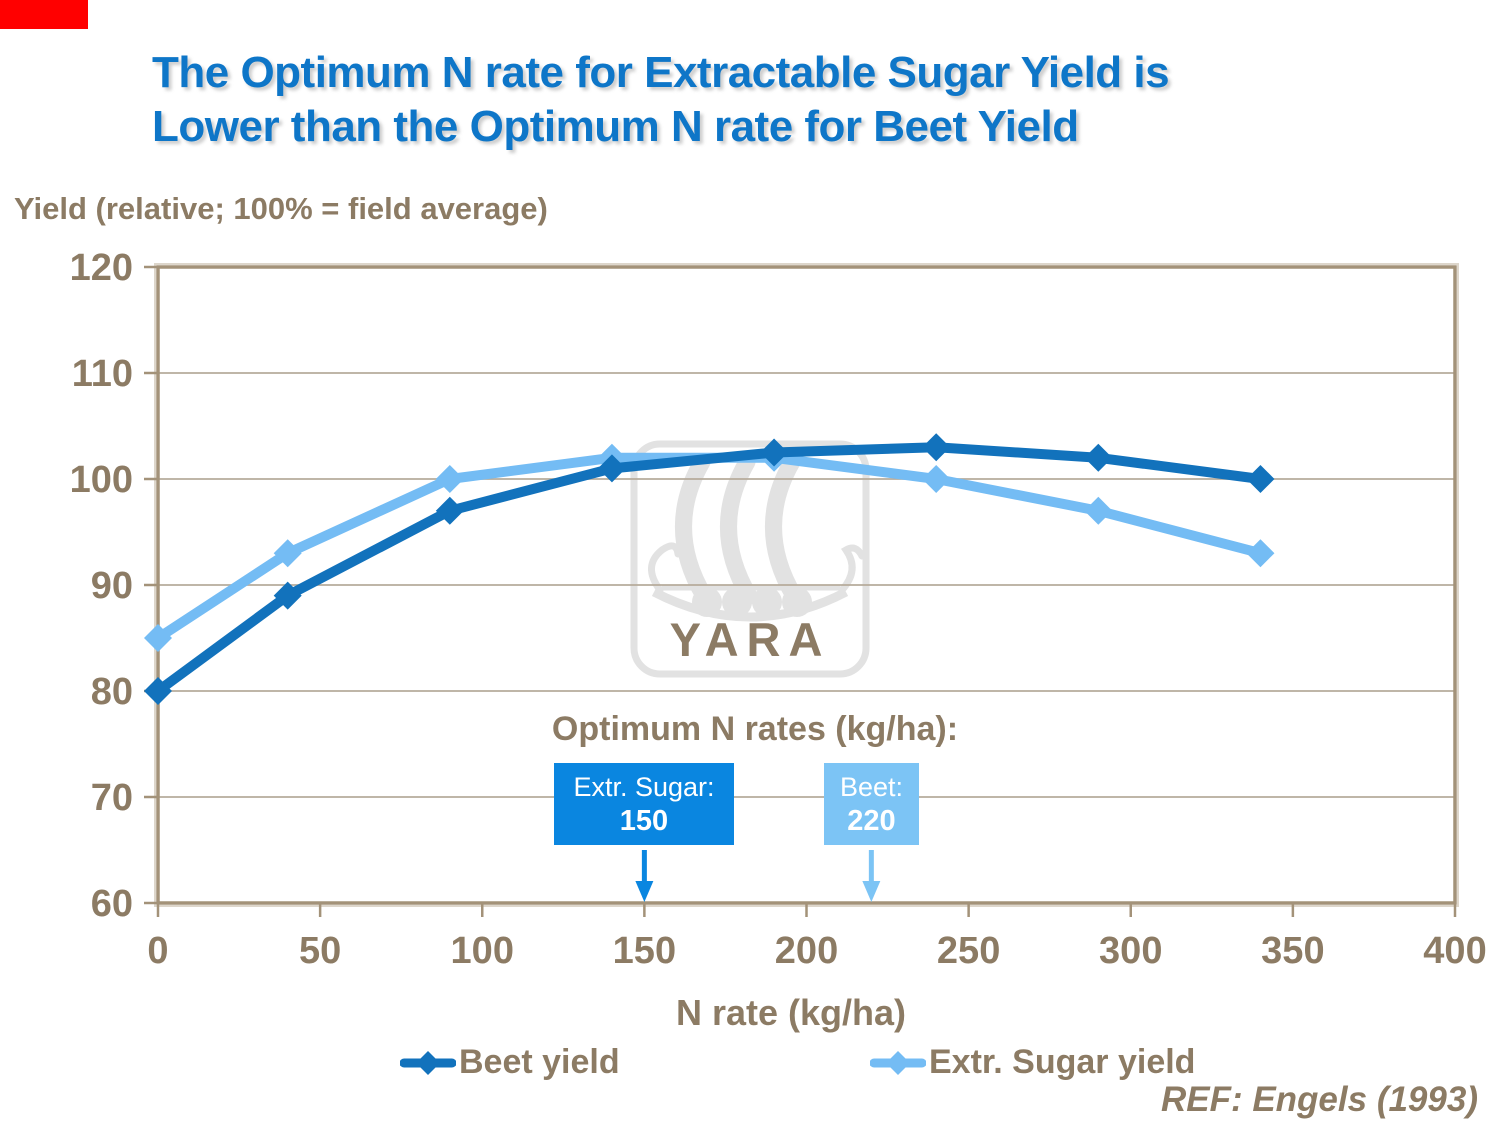 Image resolution: width=1500 pixels, height=1126 pixels. I want to click on legend-label-sugar-yield: Extr. Sugar yield, so click(1062, 1062).